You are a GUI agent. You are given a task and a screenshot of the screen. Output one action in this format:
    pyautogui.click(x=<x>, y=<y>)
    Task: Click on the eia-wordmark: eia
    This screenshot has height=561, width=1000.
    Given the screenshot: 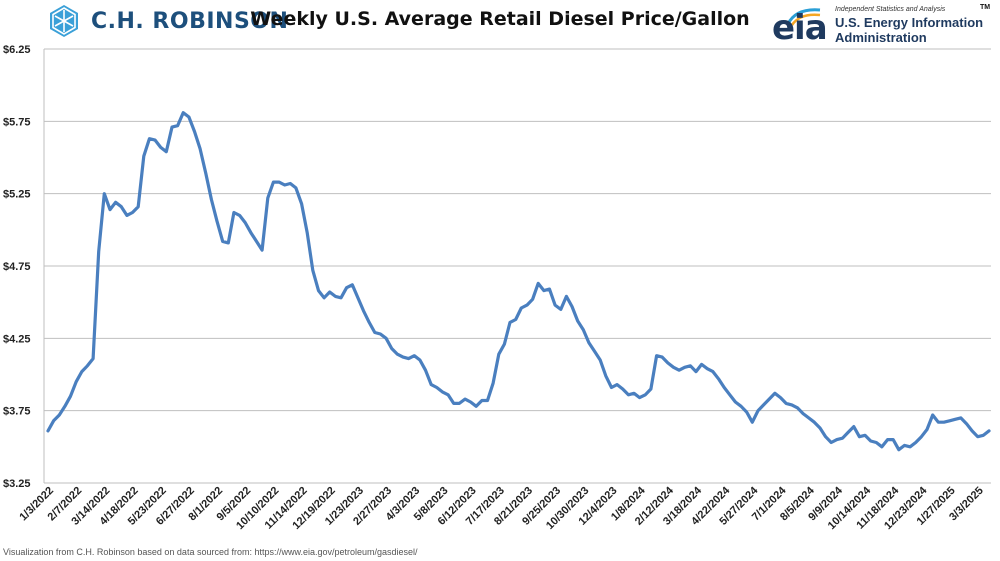 What is the action you would take?
    pyautogui.click(x=800, y=28)
    